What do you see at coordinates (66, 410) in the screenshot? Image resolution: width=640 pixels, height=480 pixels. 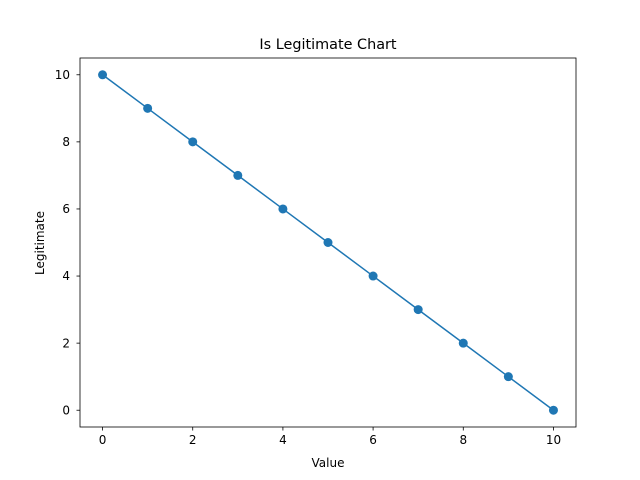 I see `y-tick-label: 0` at bounding box center [66, 410].